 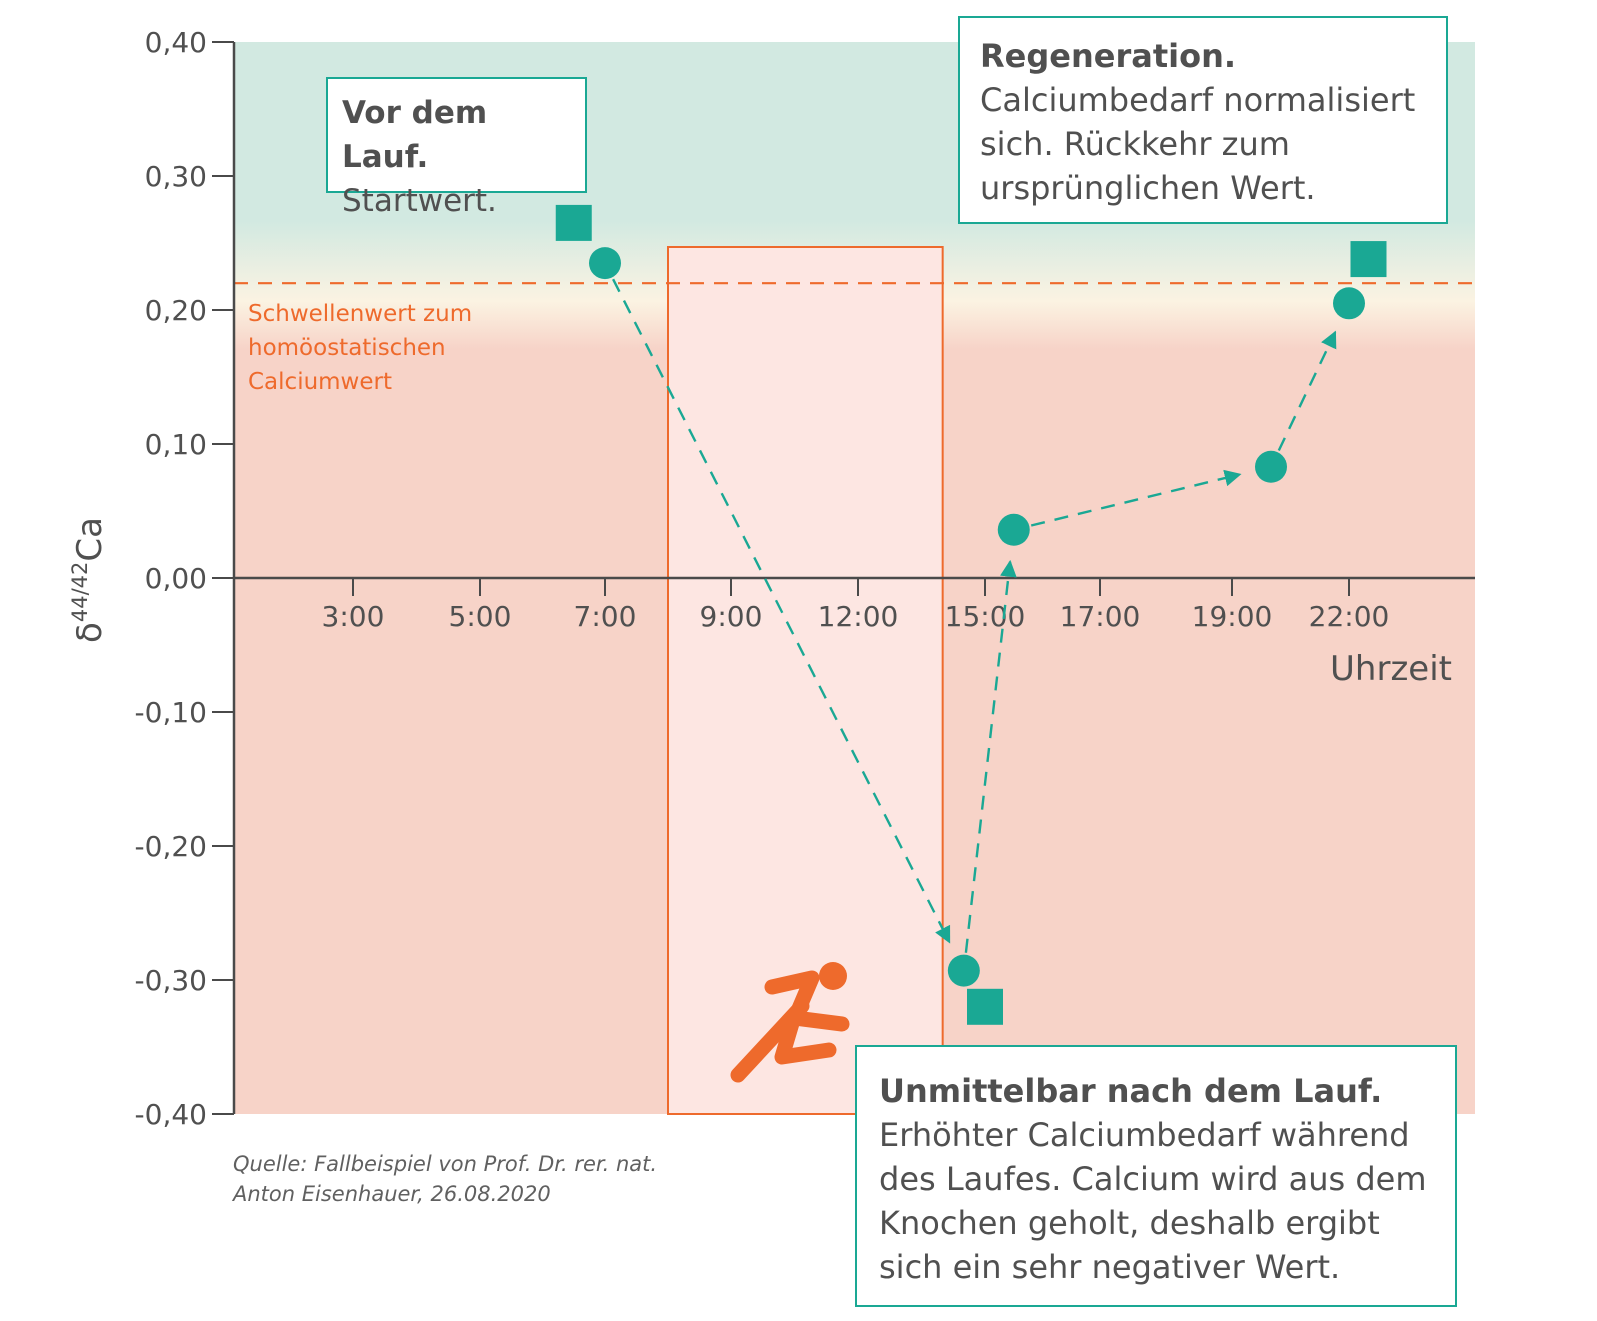 I want to click on source-line: Anton Eisenhauer, 26.08.2020, so click(x=392, y=1194).